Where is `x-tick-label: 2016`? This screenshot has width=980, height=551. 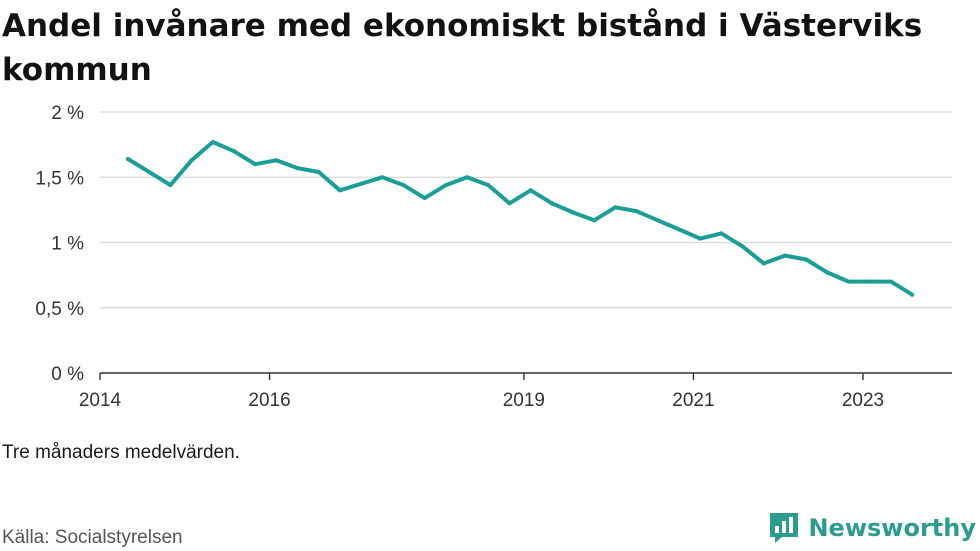 x-tick-label: 2016 is located at coordinates (269, 400).